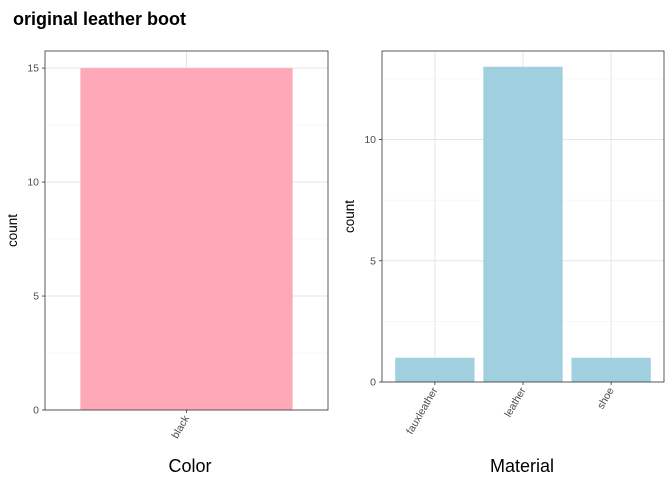 Image resolution: width=672 pixels, height=480 pixels. What do you see at coordinates (100, 19) in the screenshot?
I see `figure-title: original leather boot` at bounding box center [100, 19].